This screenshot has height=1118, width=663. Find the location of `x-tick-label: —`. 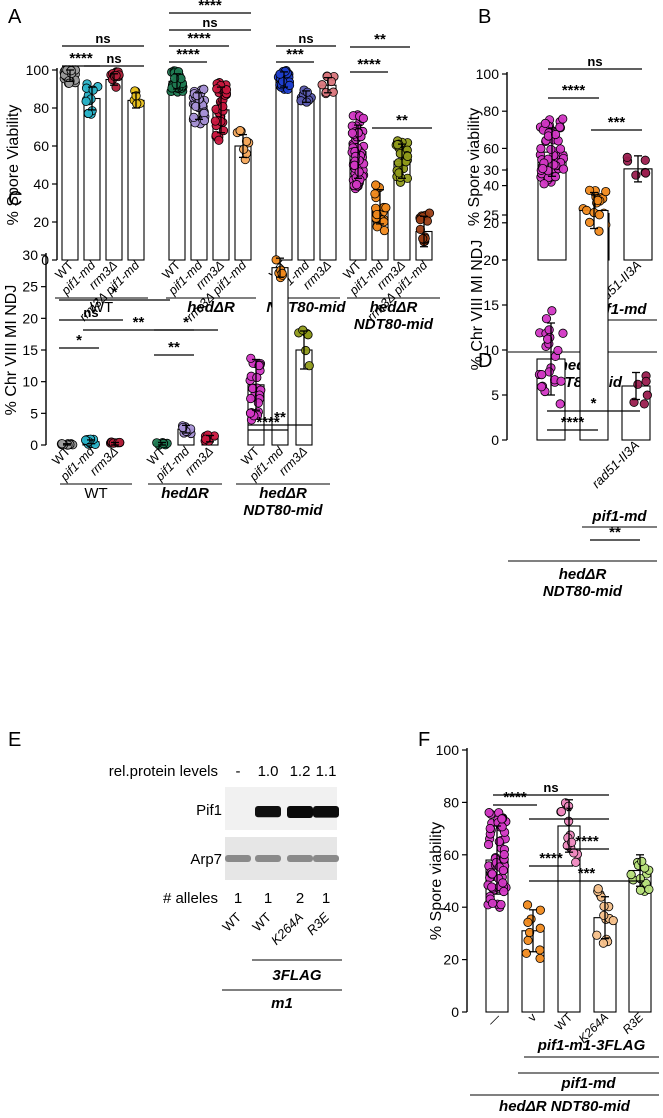

x-tick-label: — is located at coordinates (494, 1019).